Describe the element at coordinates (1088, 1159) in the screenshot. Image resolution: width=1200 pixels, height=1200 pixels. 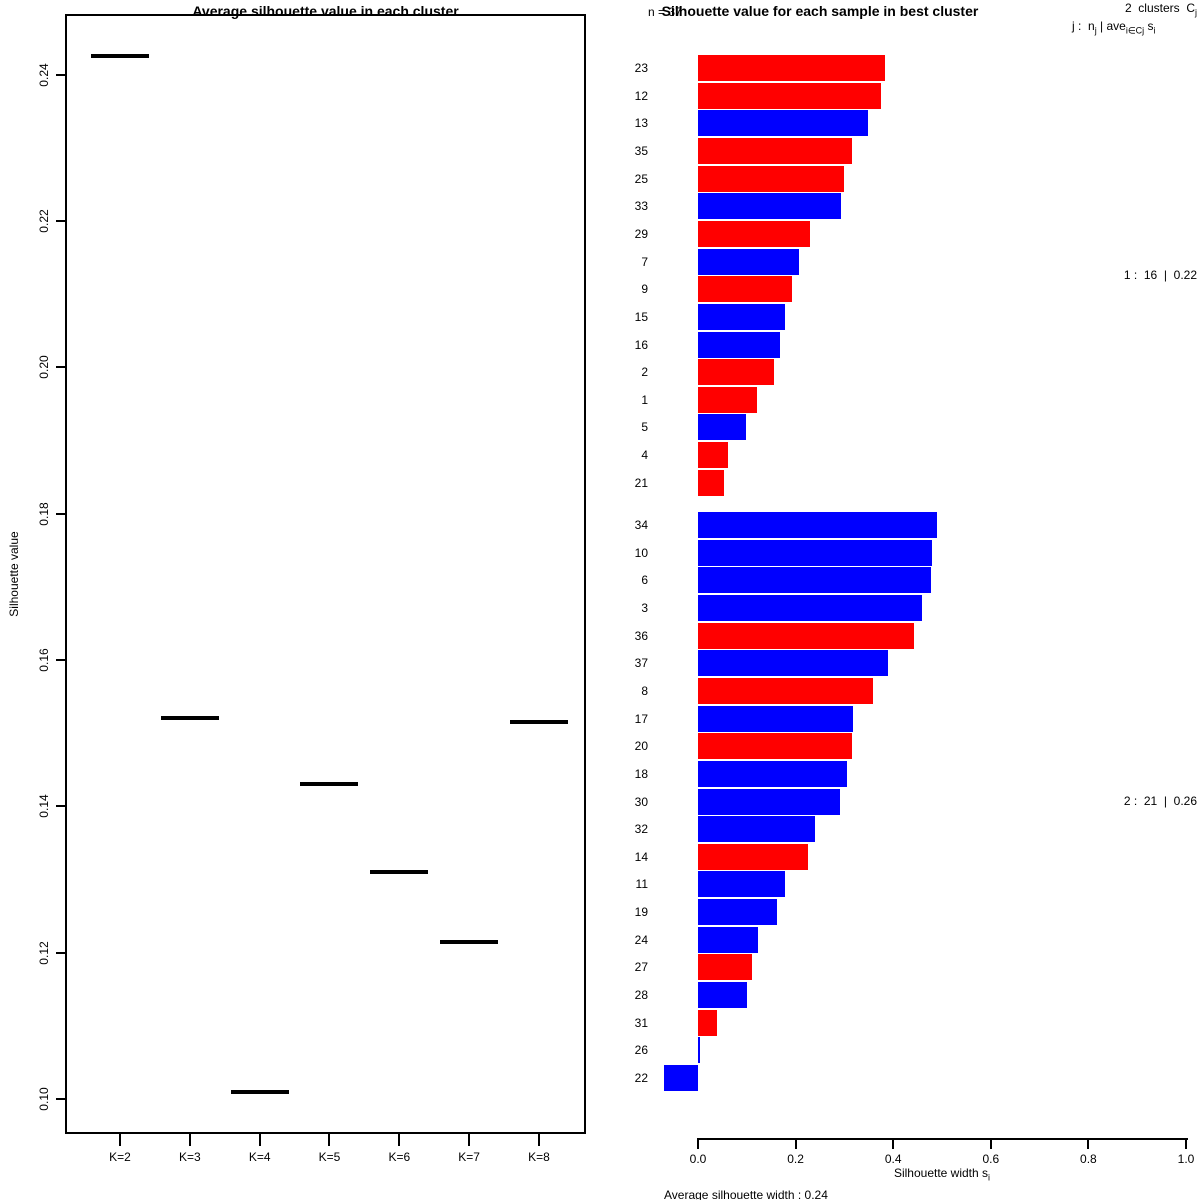
I see `x-axis-tick-label: 0.8` at that location.